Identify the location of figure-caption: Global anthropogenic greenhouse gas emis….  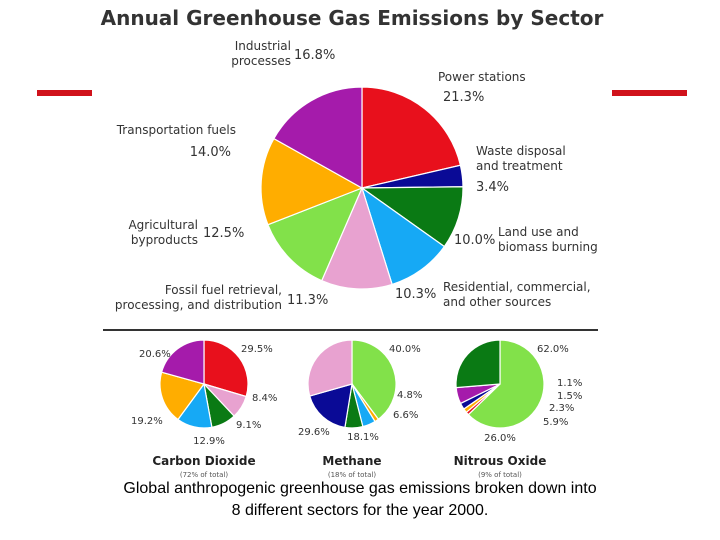
(360, 500).